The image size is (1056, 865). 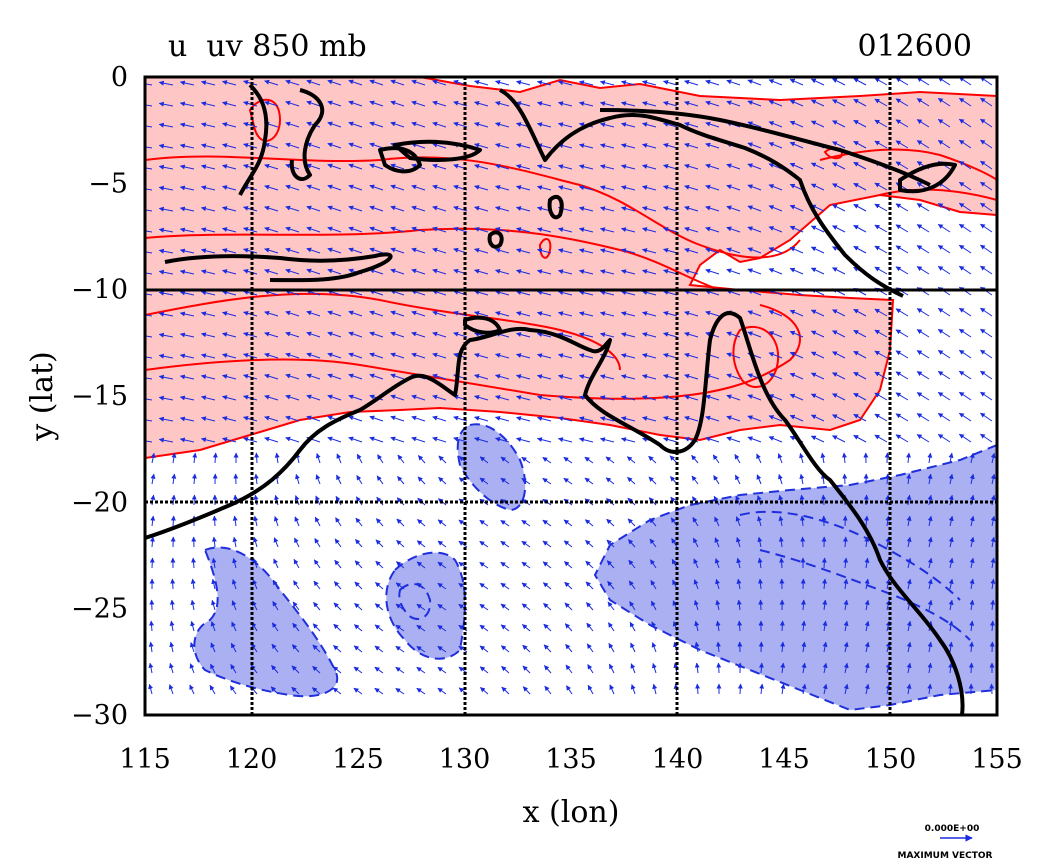 I want to click on x-tick-label: 115, so click(x=145, y=759).